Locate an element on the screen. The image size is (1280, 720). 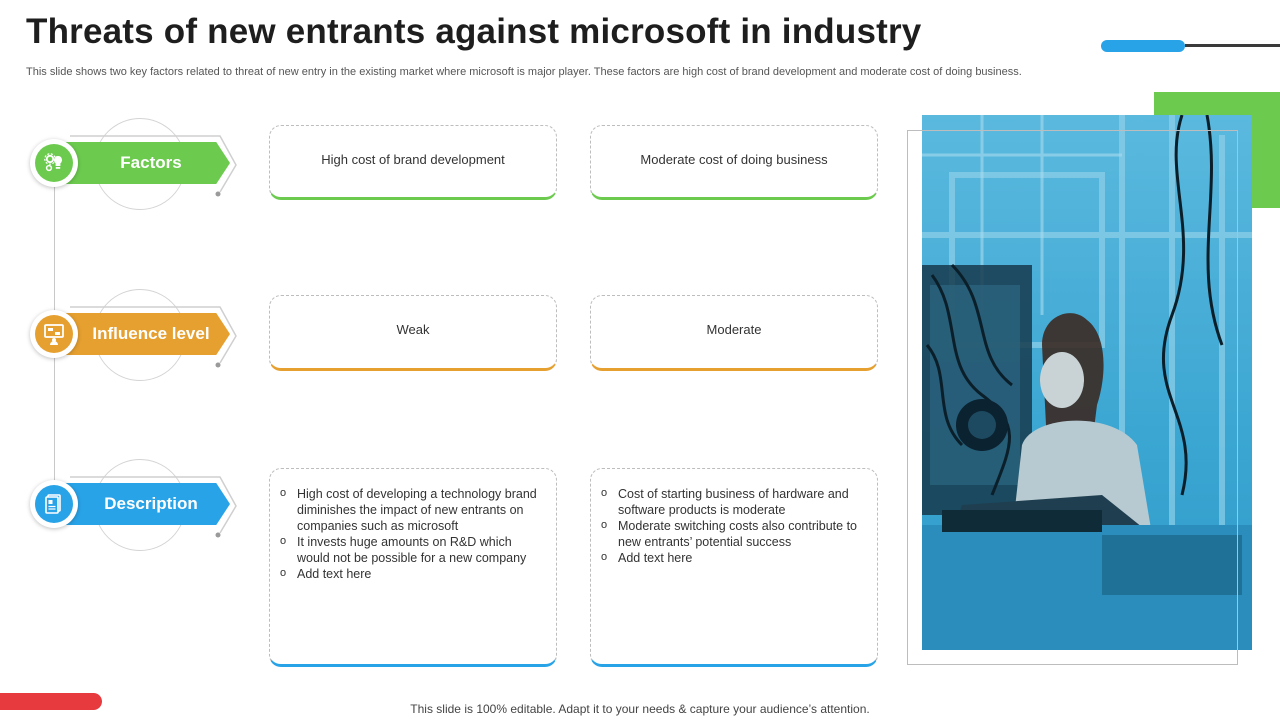
factor-card-text: High cost of brand development is located at coordinates (413, 159).